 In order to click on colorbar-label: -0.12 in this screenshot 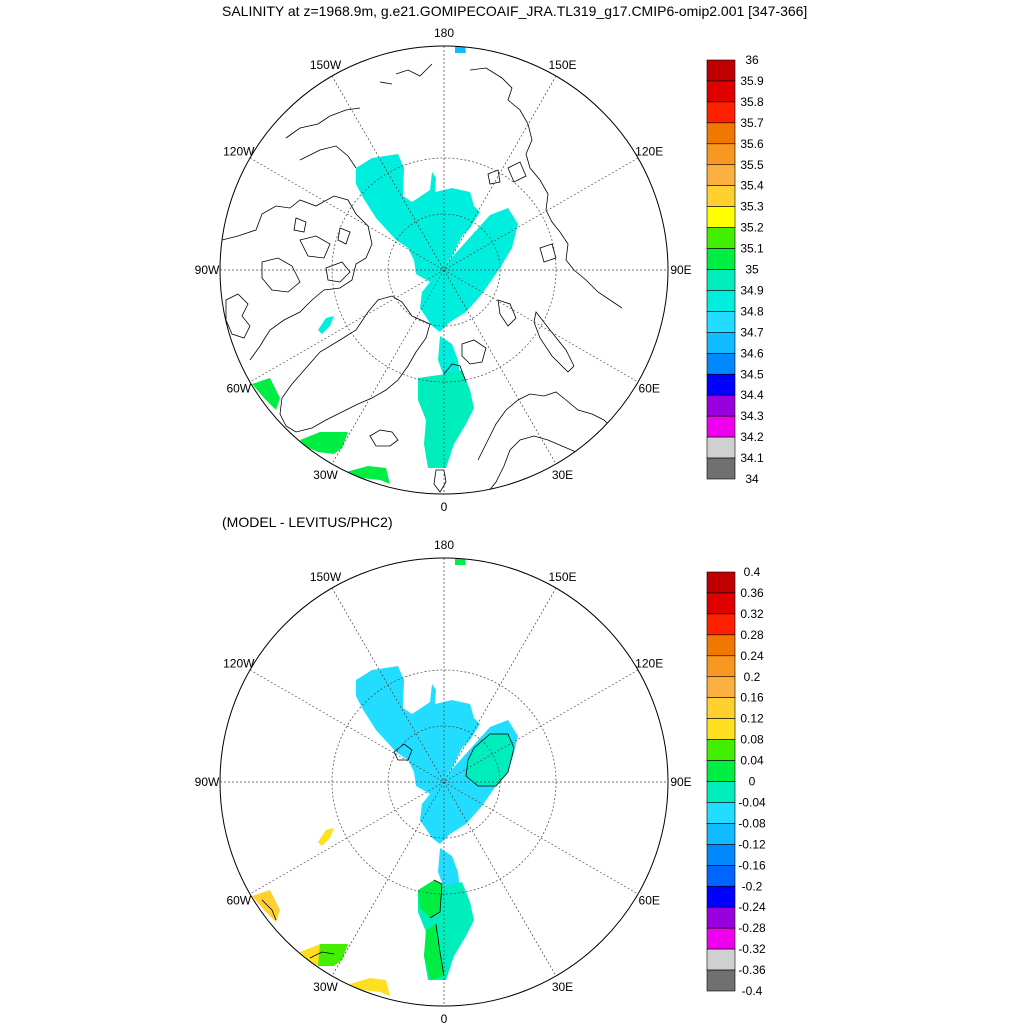, I will do `click(752, 844)`.